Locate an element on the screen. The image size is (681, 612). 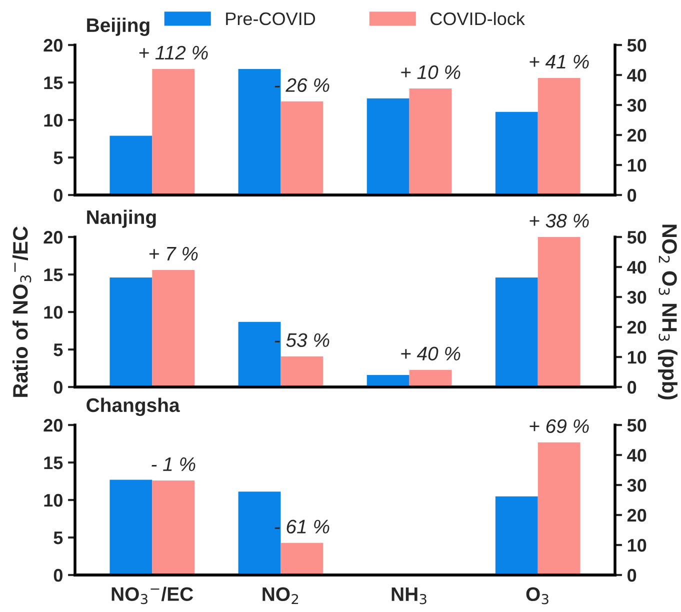
chart-title: Changsha is located at coordinates (133, 407).